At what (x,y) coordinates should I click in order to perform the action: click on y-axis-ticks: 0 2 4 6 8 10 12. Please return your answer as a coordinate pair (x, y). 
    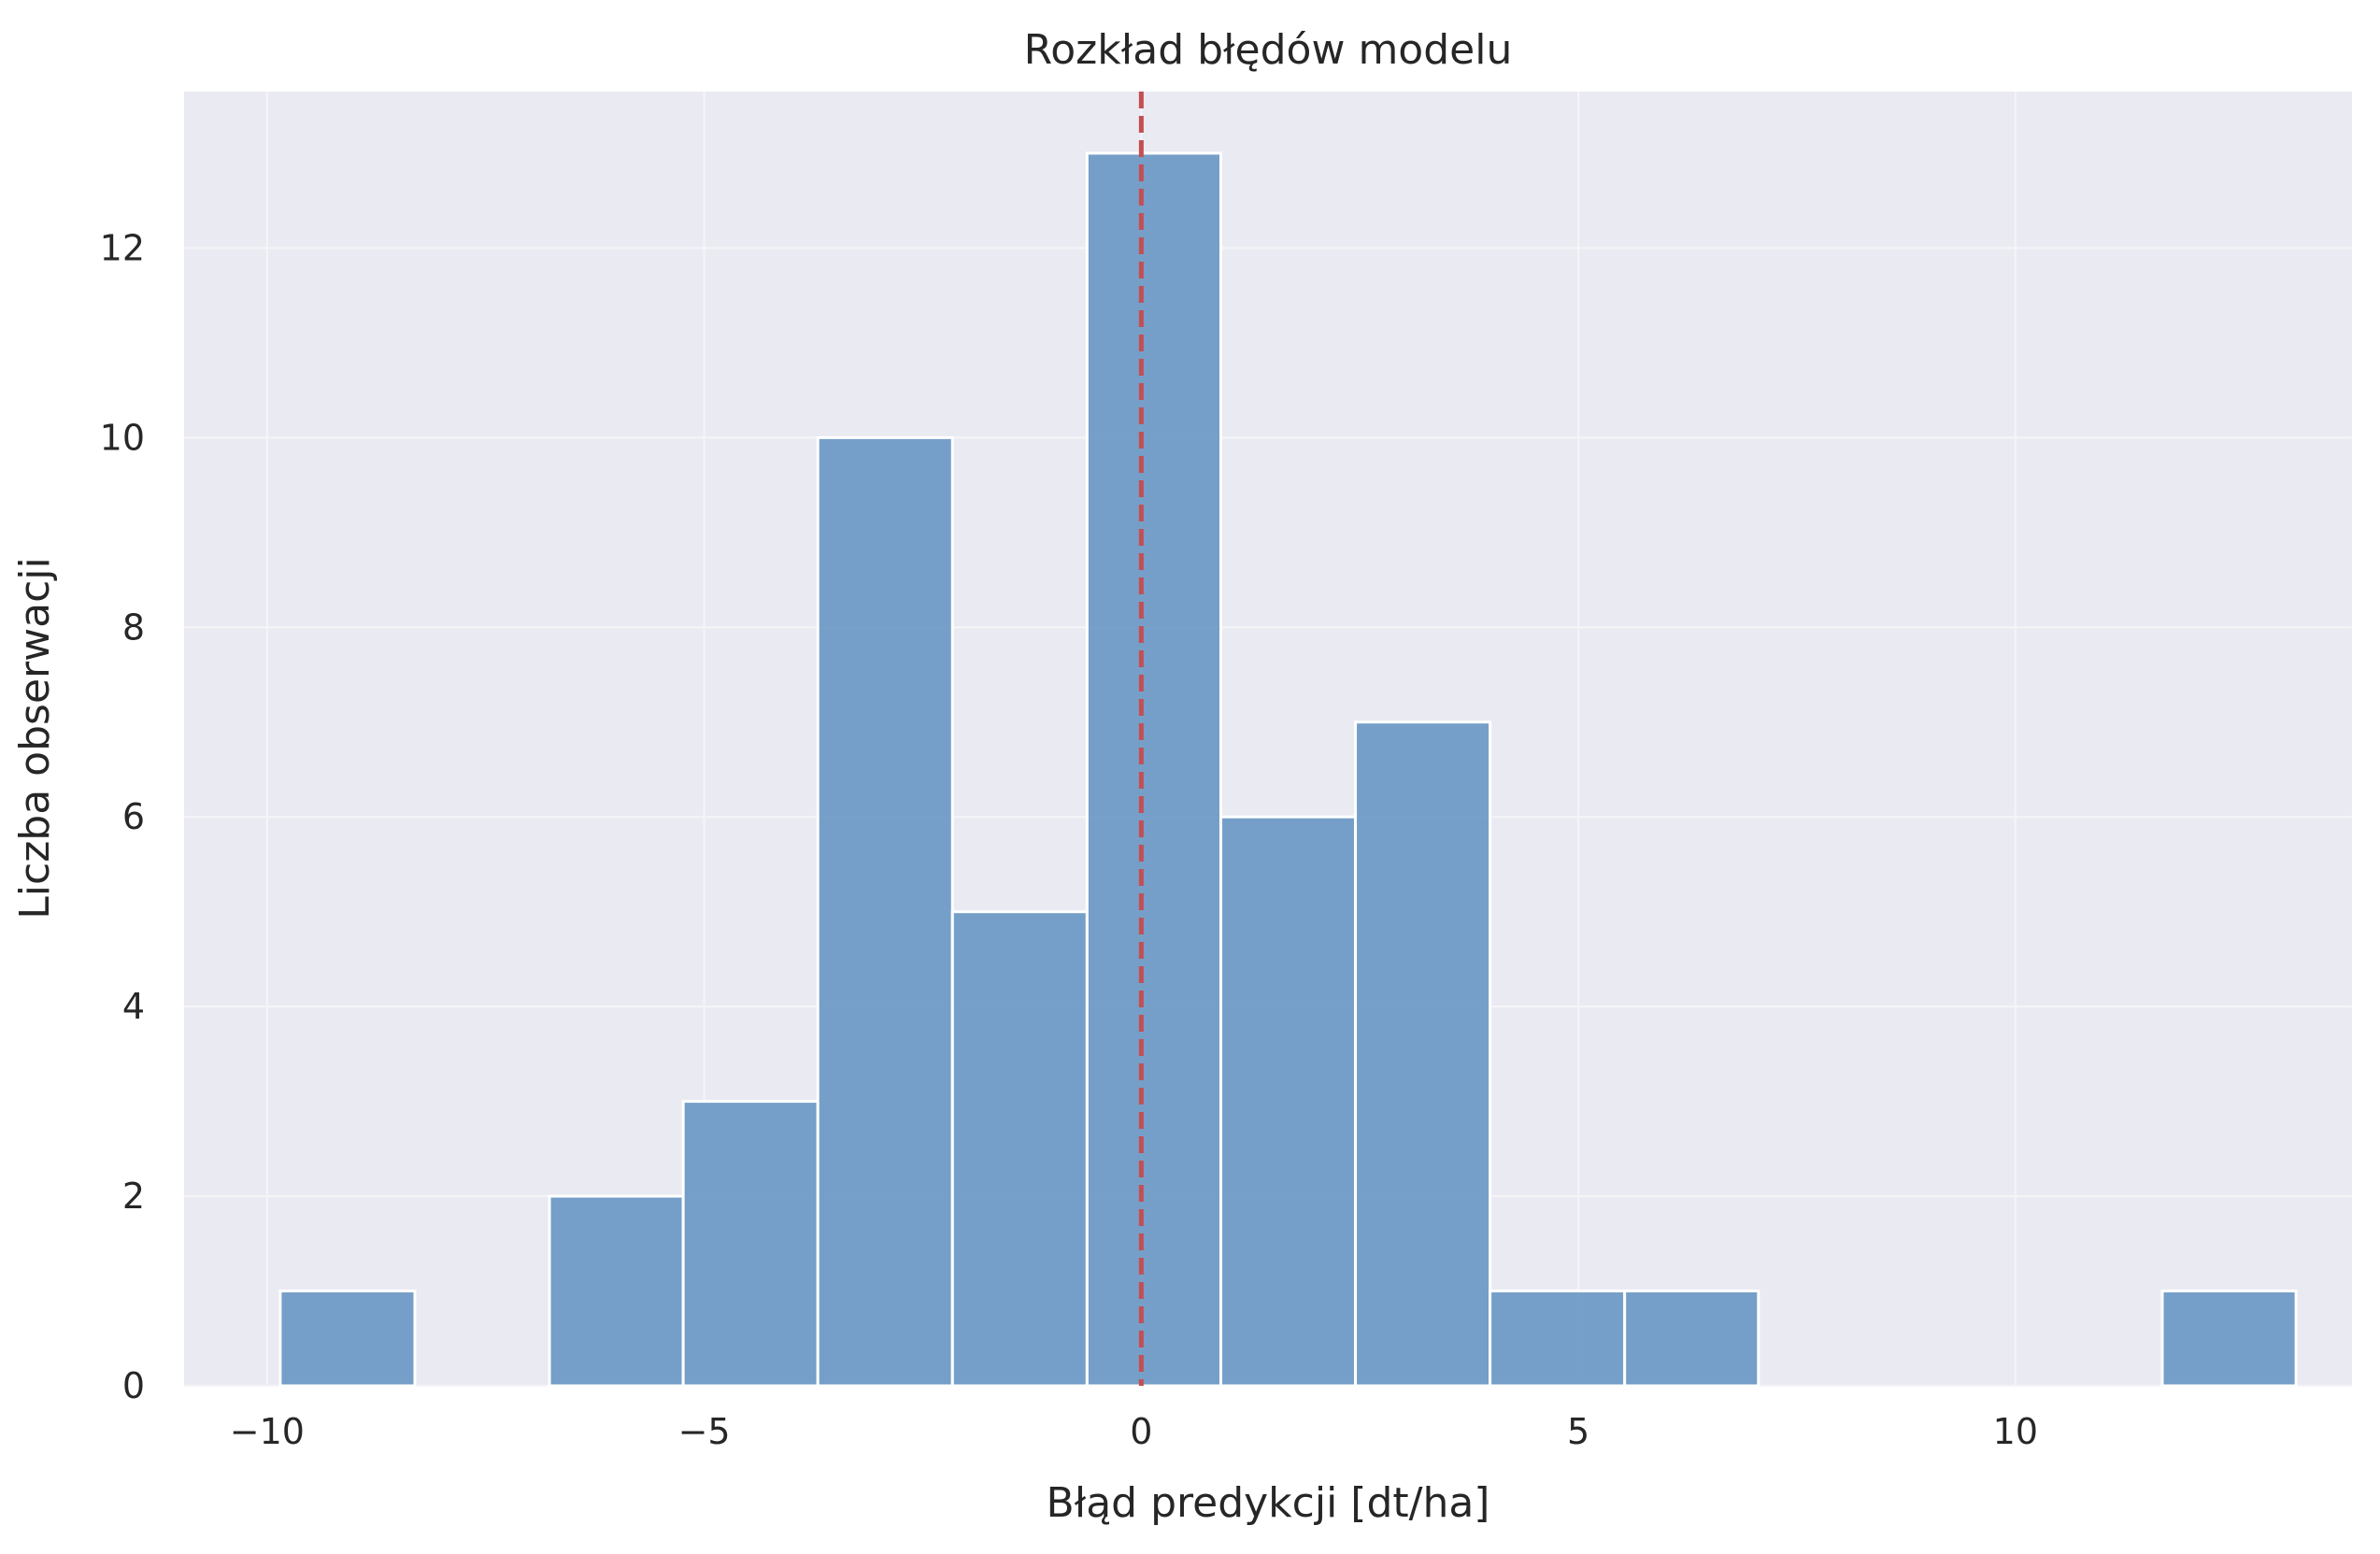
    Looking at the image, I should click on (122, 817).